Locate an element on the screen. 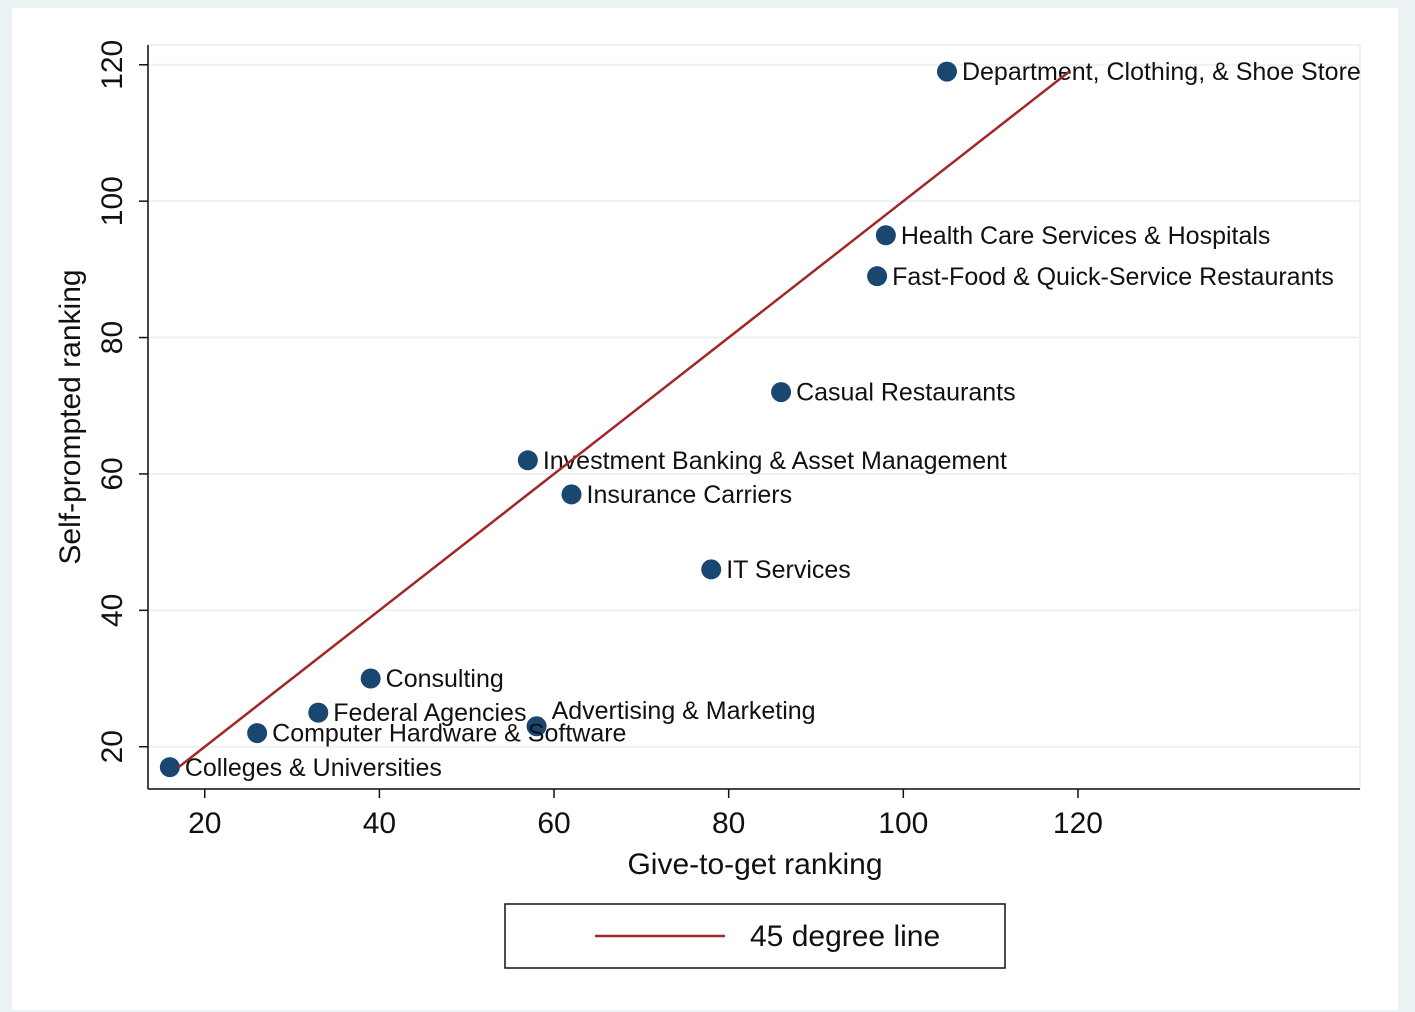  y-axis-title: Self-prompted ranking is located at coordinates (70, 416).